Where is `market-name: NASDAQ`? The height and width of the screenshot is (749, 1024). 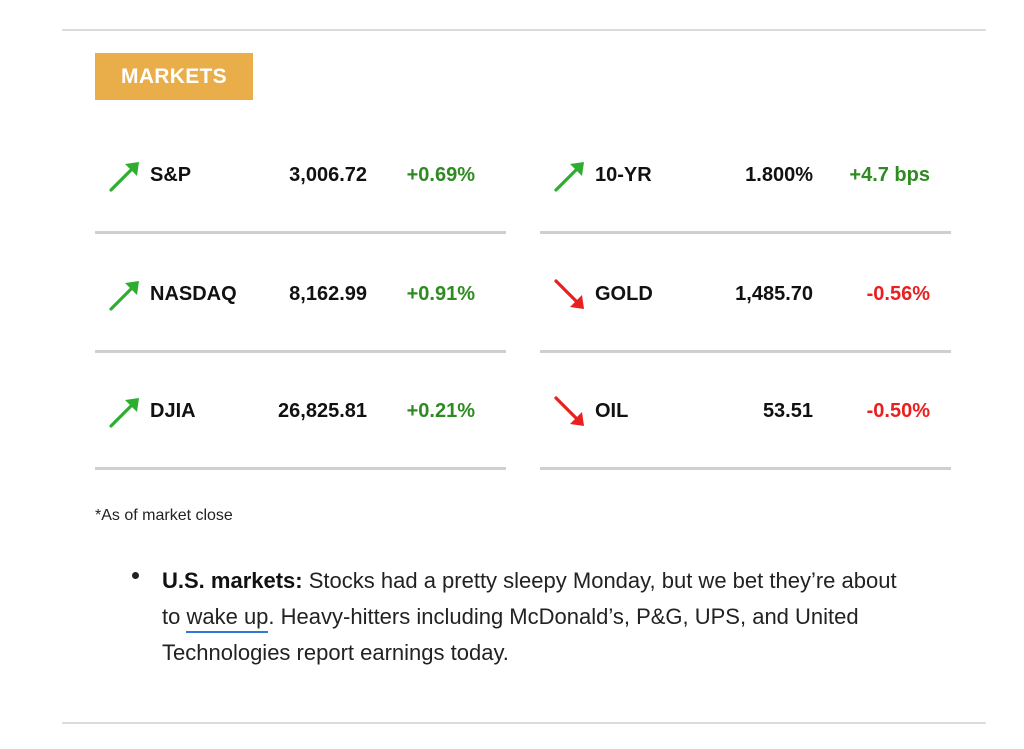 market-name: NASDAQ is located at coordinates (193, 294).